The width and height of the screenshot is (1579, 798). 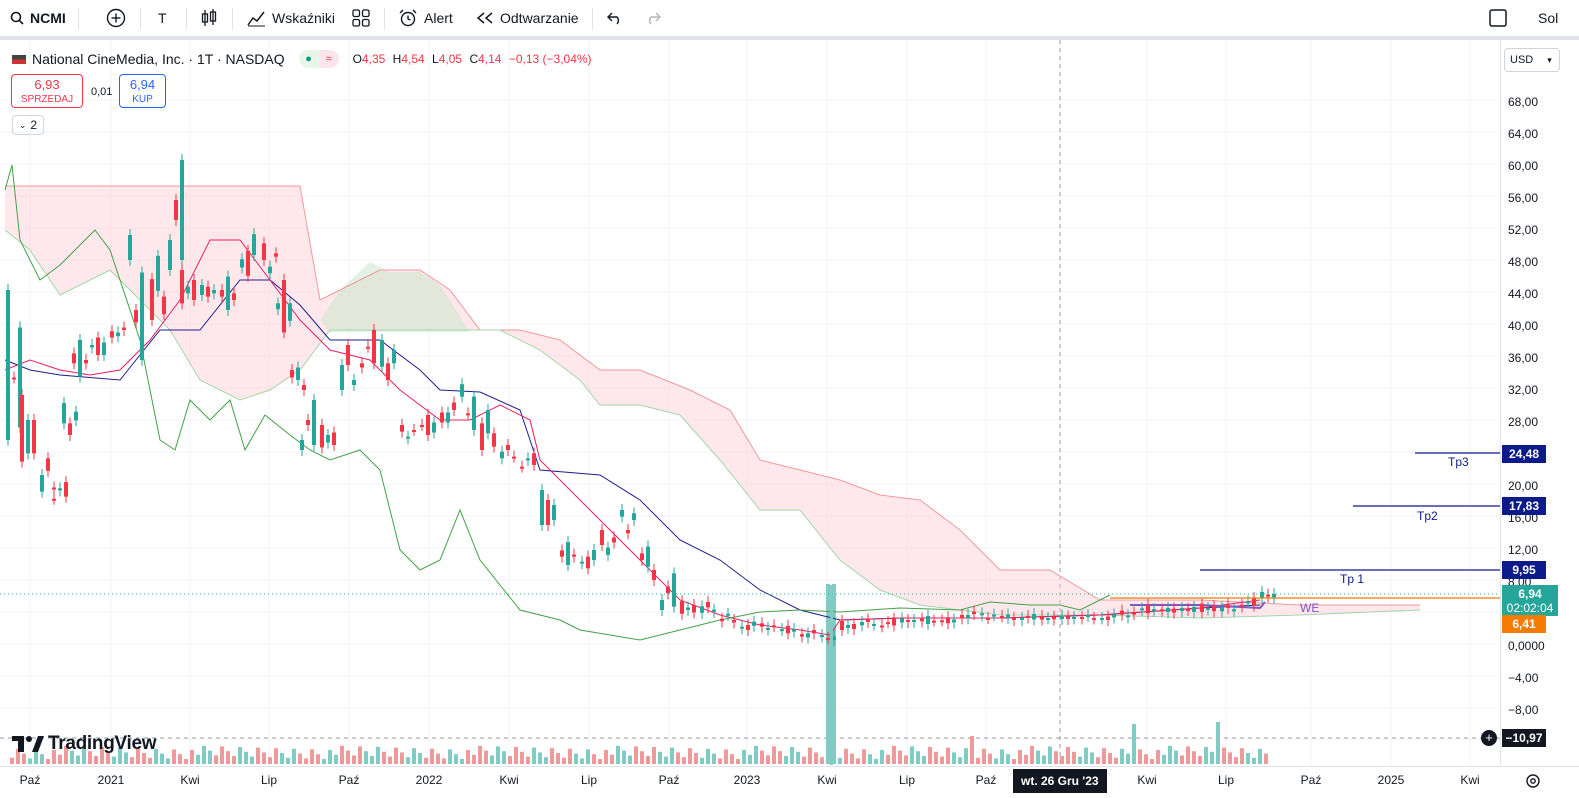 I want to click on sell-button: 6,93 SPRZEDAJ, so click(x=47, y=91).